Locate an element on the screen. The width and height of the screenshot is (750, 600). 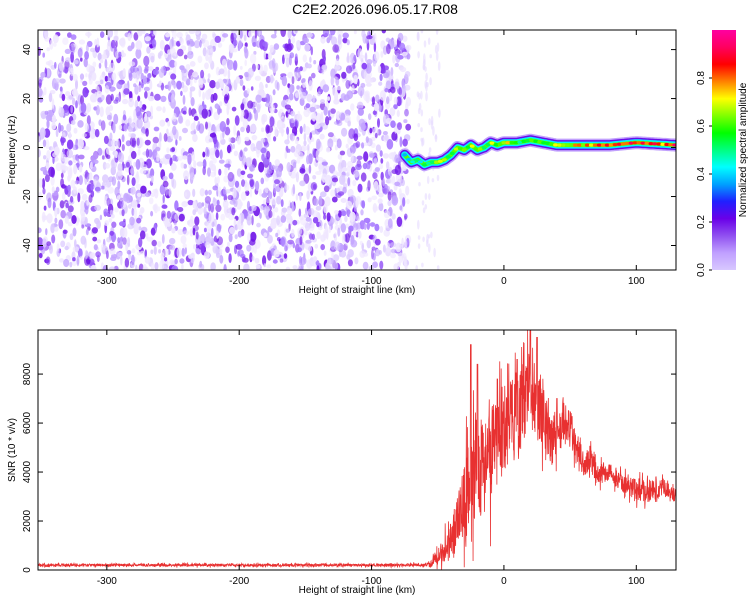
colorbar-gradient is located at coordinates (724, 150).